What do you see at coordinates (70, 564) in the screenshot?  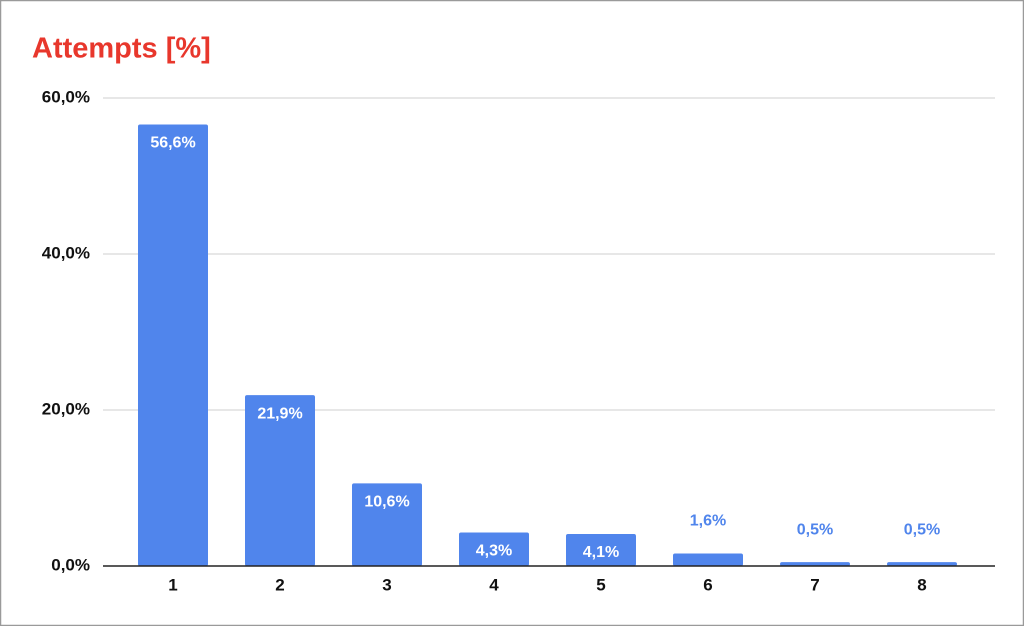 I see `y-tick-label: 0,0%` at bounding box center [70, 564].